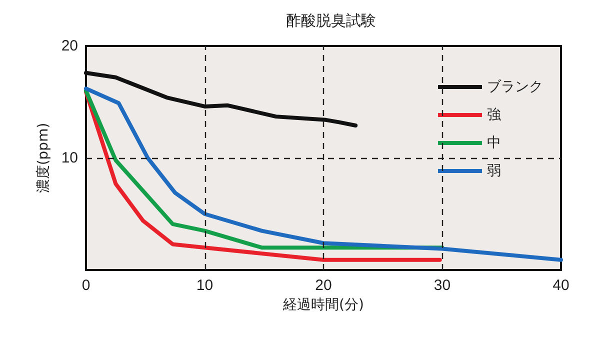 The image size is (593, 339). What do you see at coordinates (442, 285) in the screenshot?
I see `x-tick-label: 30` at bounding box center [442, 285].